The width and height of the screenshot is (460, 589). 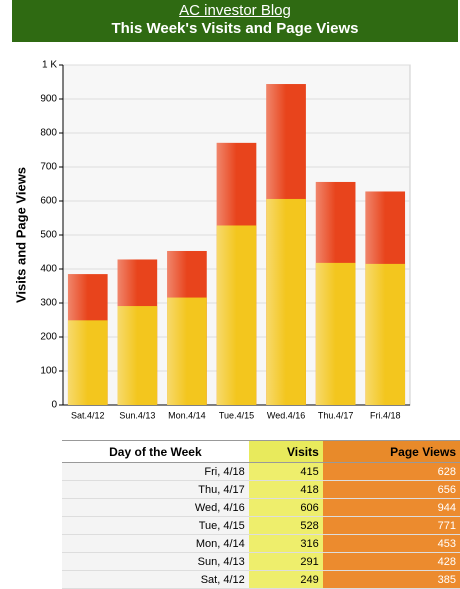 What do you see at coordinates (235, 10) in the screenshot?
I see `blog-link: AC investor Blog` at bounding box center [235, 10].